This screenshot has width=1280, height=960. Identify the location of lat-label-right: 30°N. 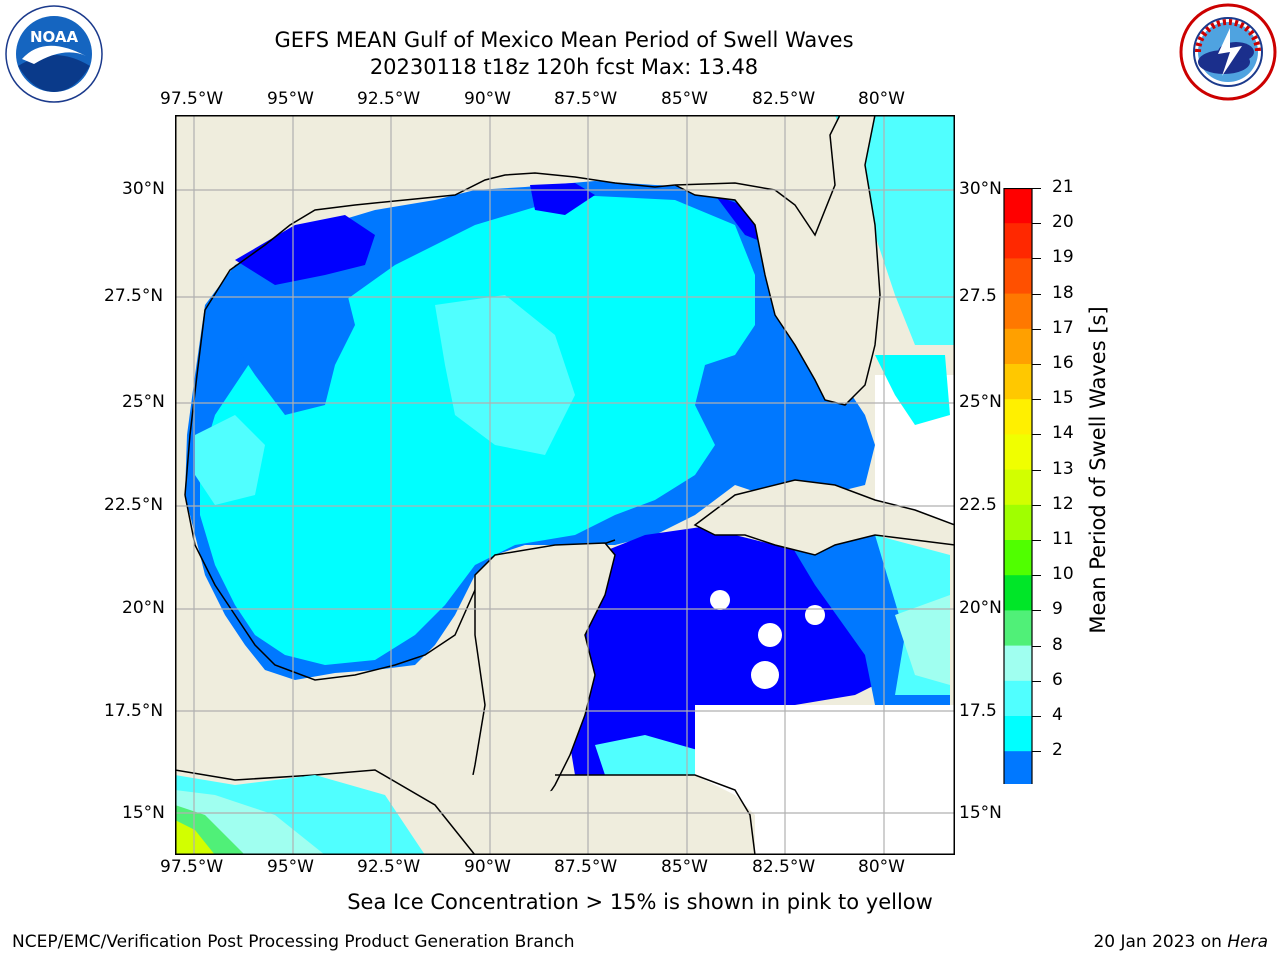
(980, 189).